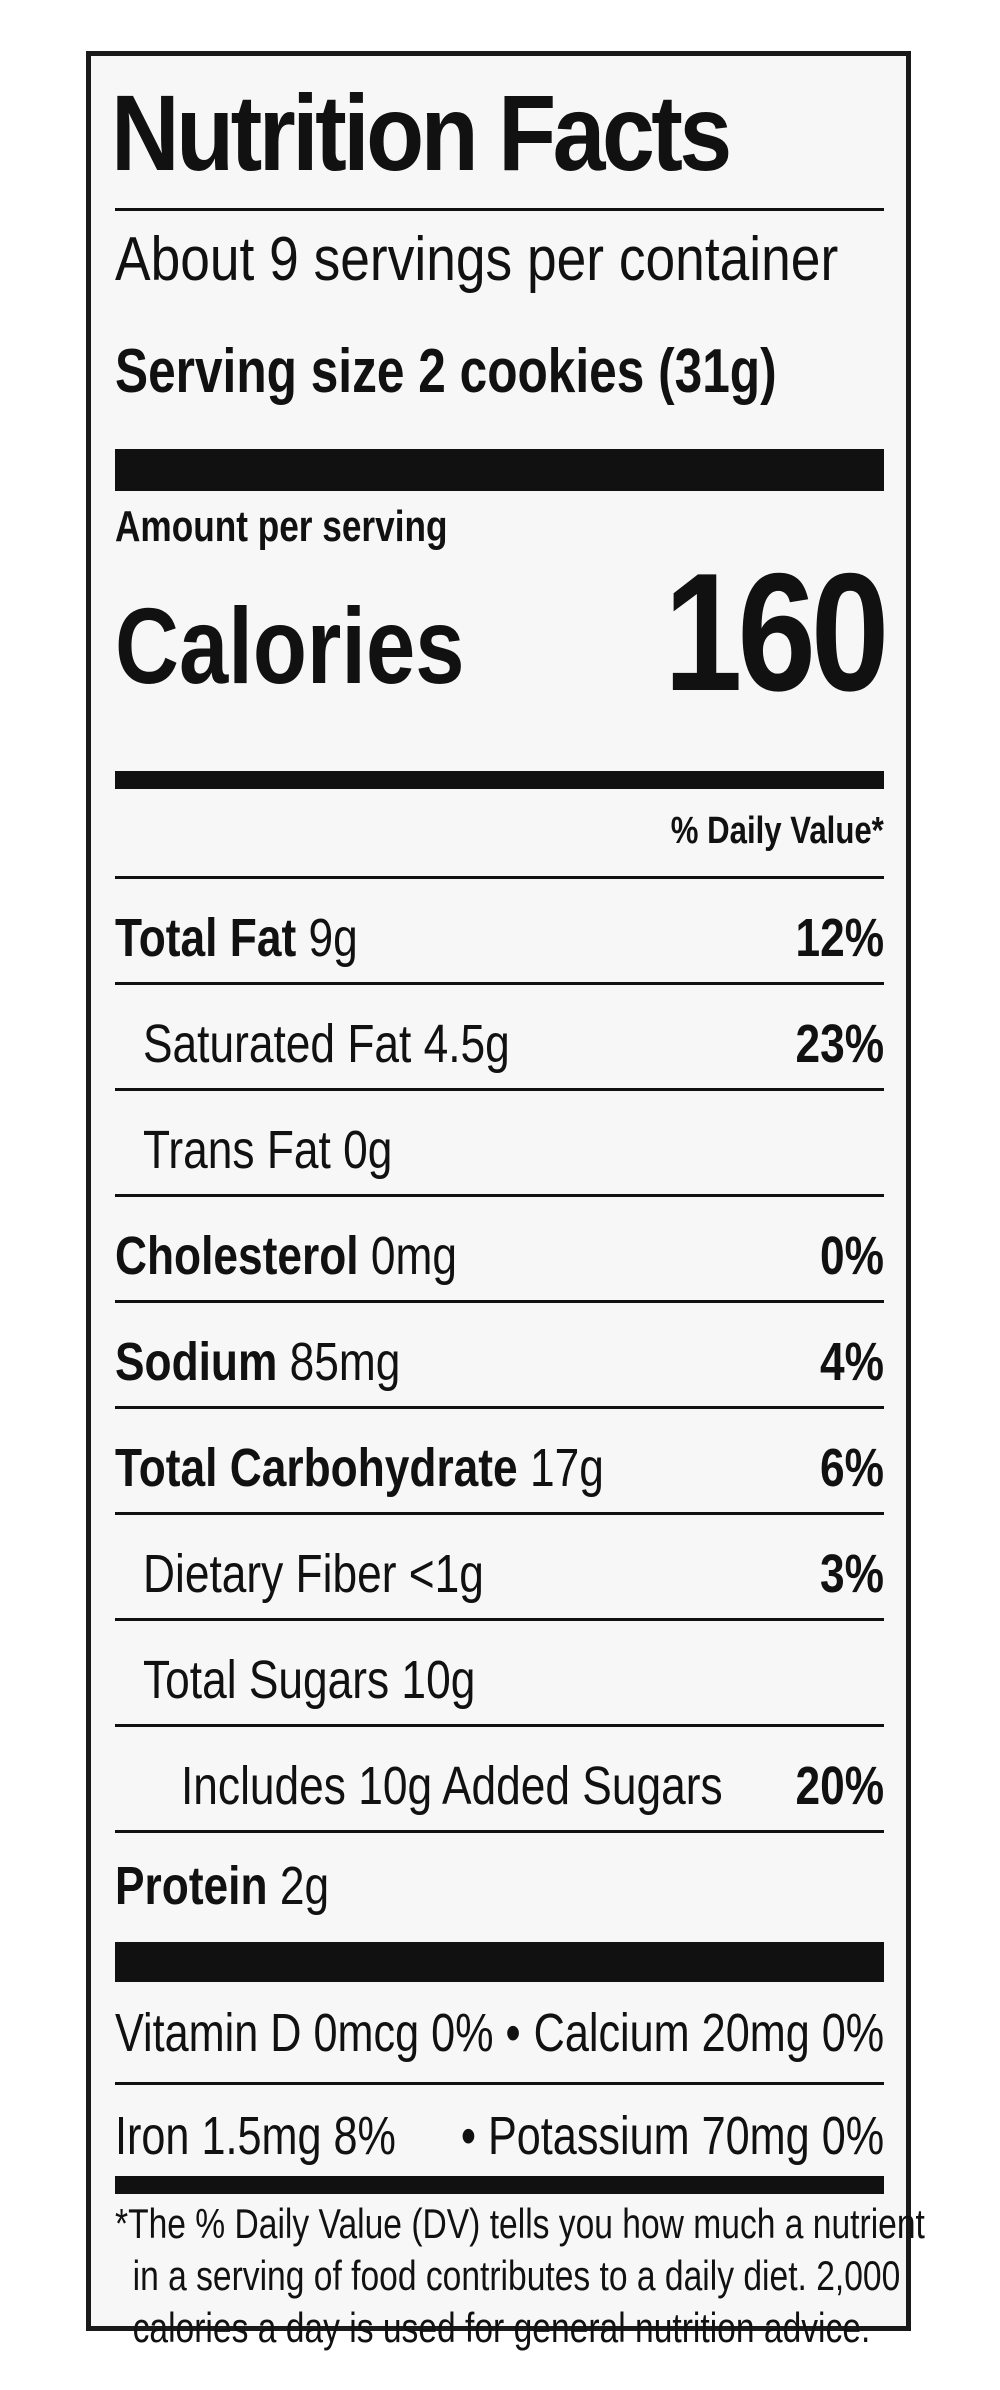 Image resolution: width=1000 pixels, height=2390 pixels. I want to click on thick-divider-top, so click(499, 470).